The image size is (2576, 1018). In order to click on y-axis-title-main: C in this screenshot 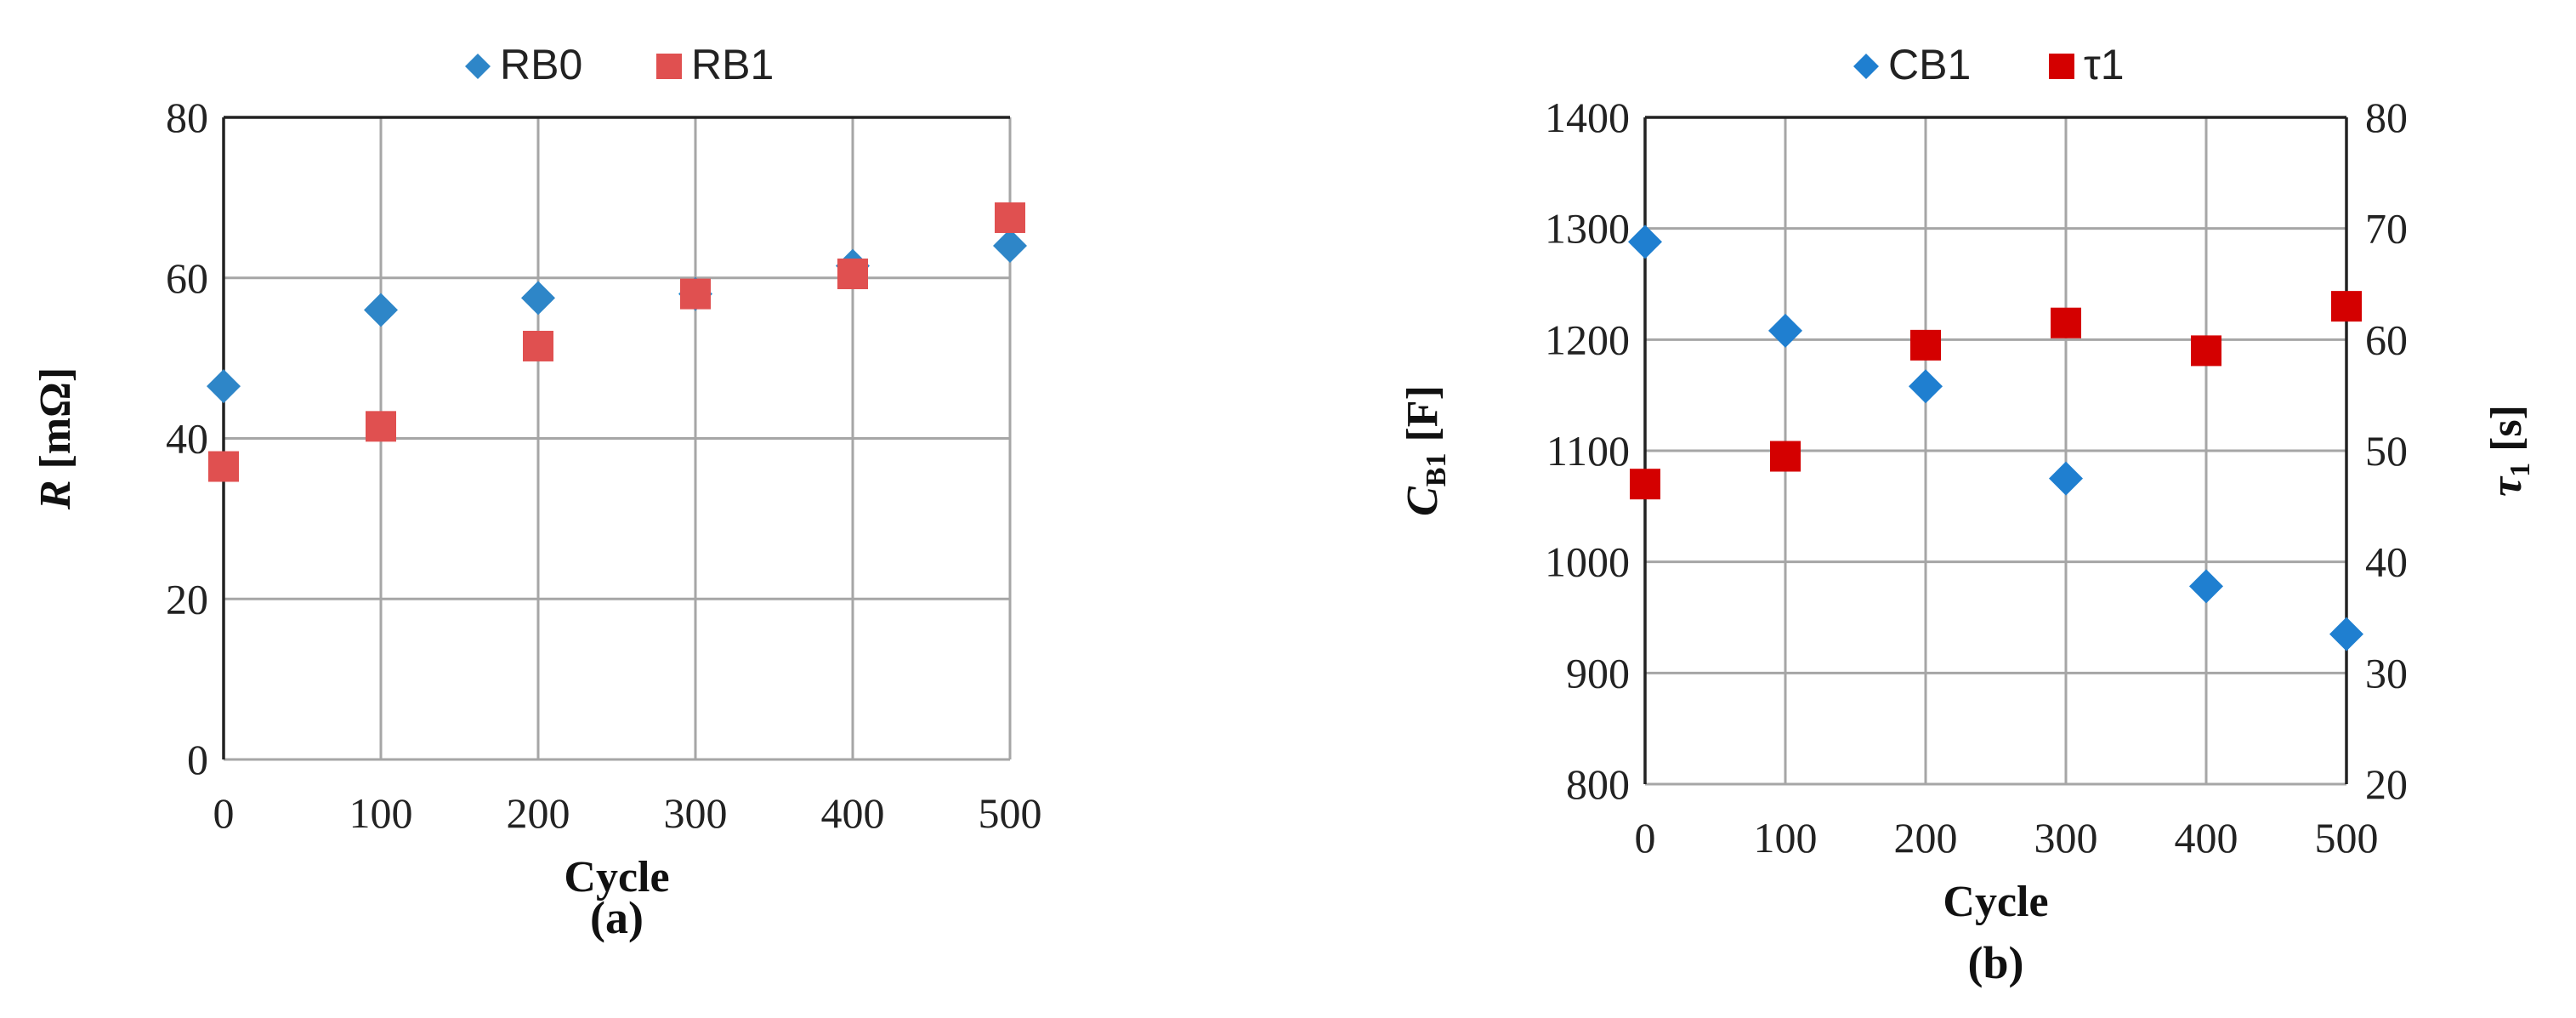, I will do `click(1423, 501)`.